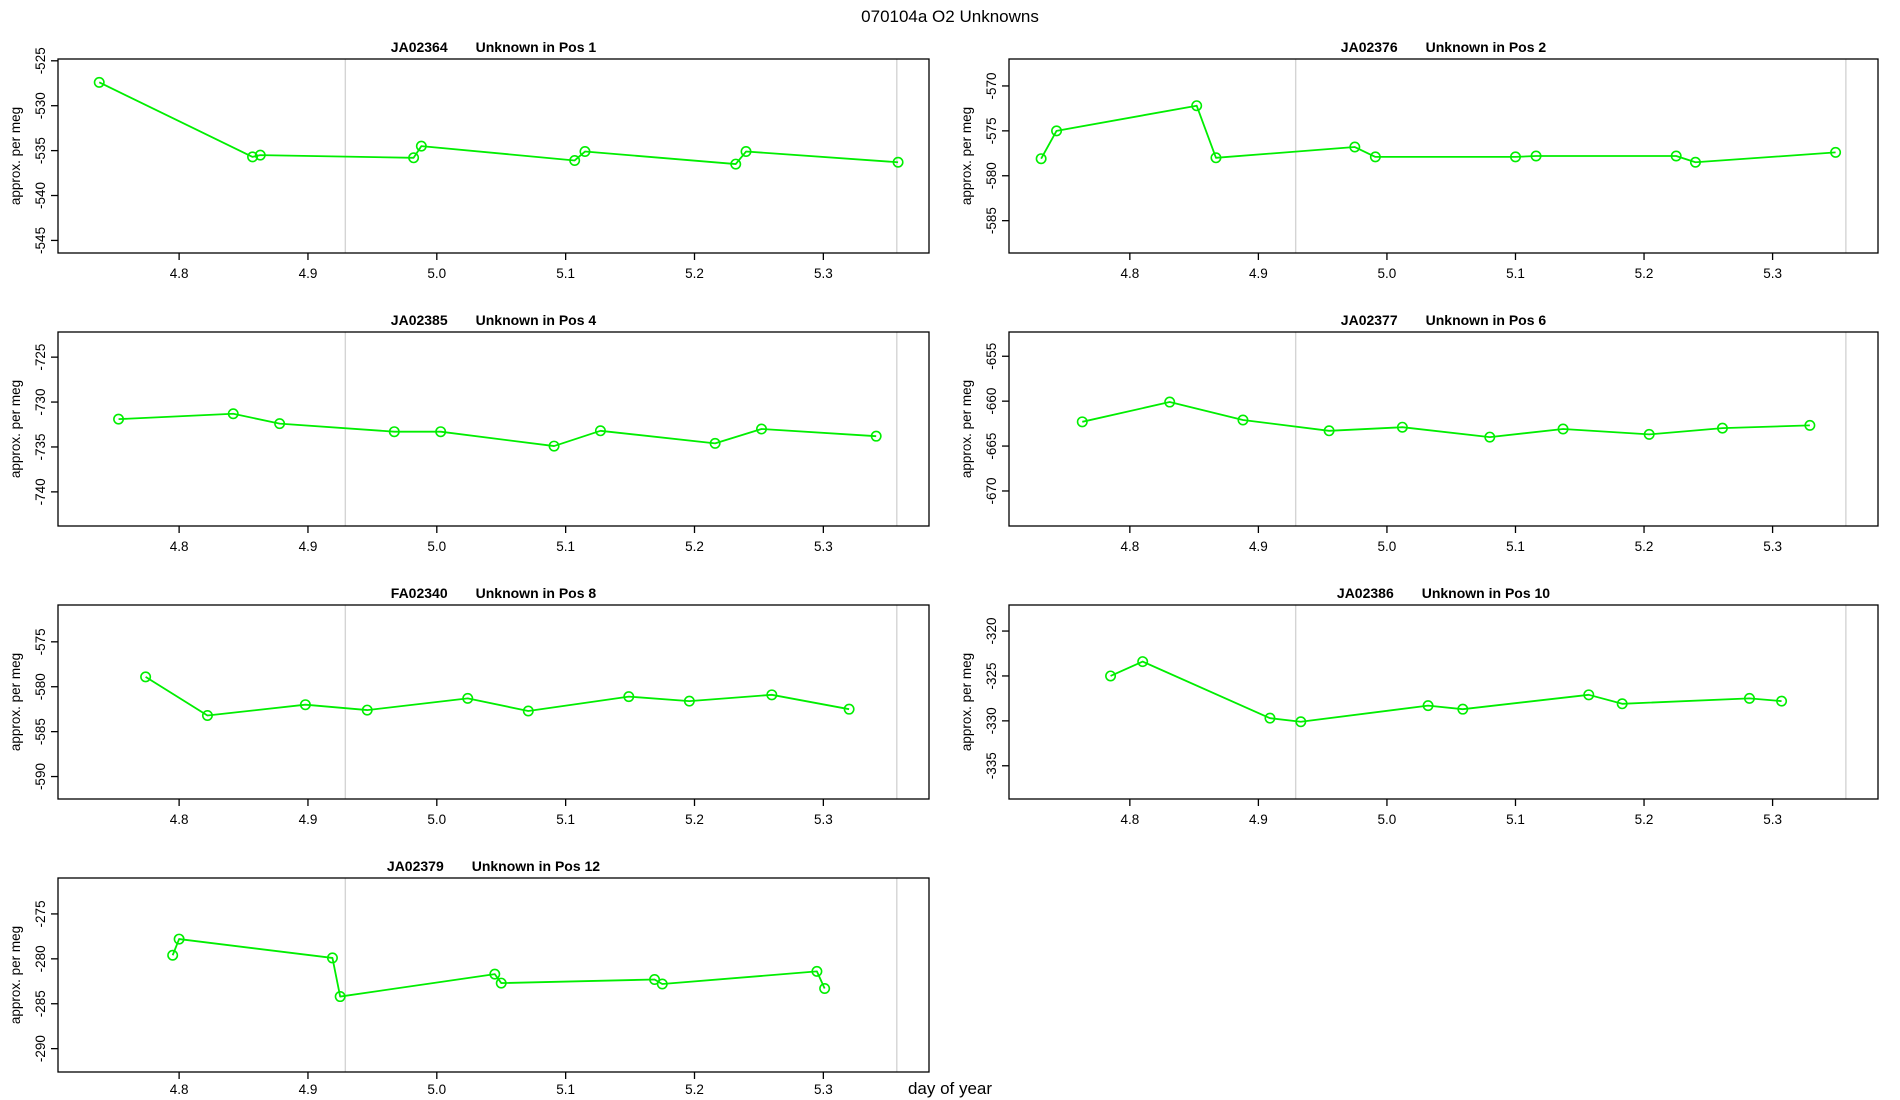 This screenshot has height=1100, width=1900. Describe the element at coordinates (1486, 320) in the screenshot. I see `subplot-position-label: Unknown in Pos 6` at that location.